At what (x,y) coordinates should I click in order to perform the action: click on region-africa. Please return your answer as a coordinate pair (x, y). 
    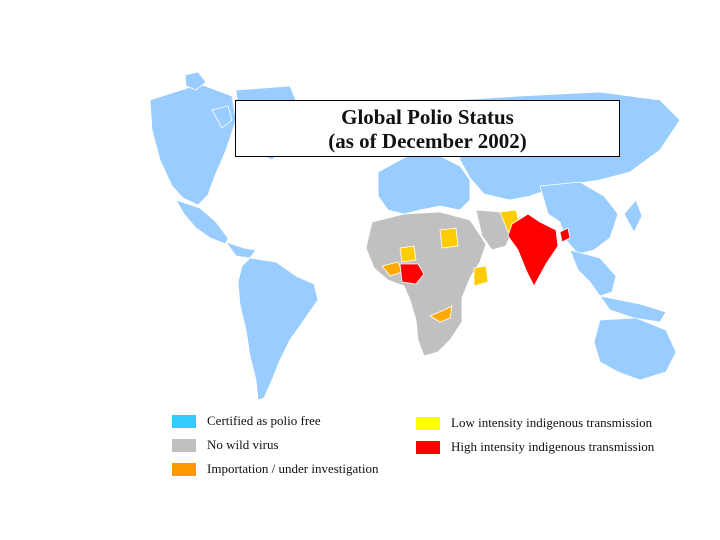
    Looking at the image, I should click on (439, 283).